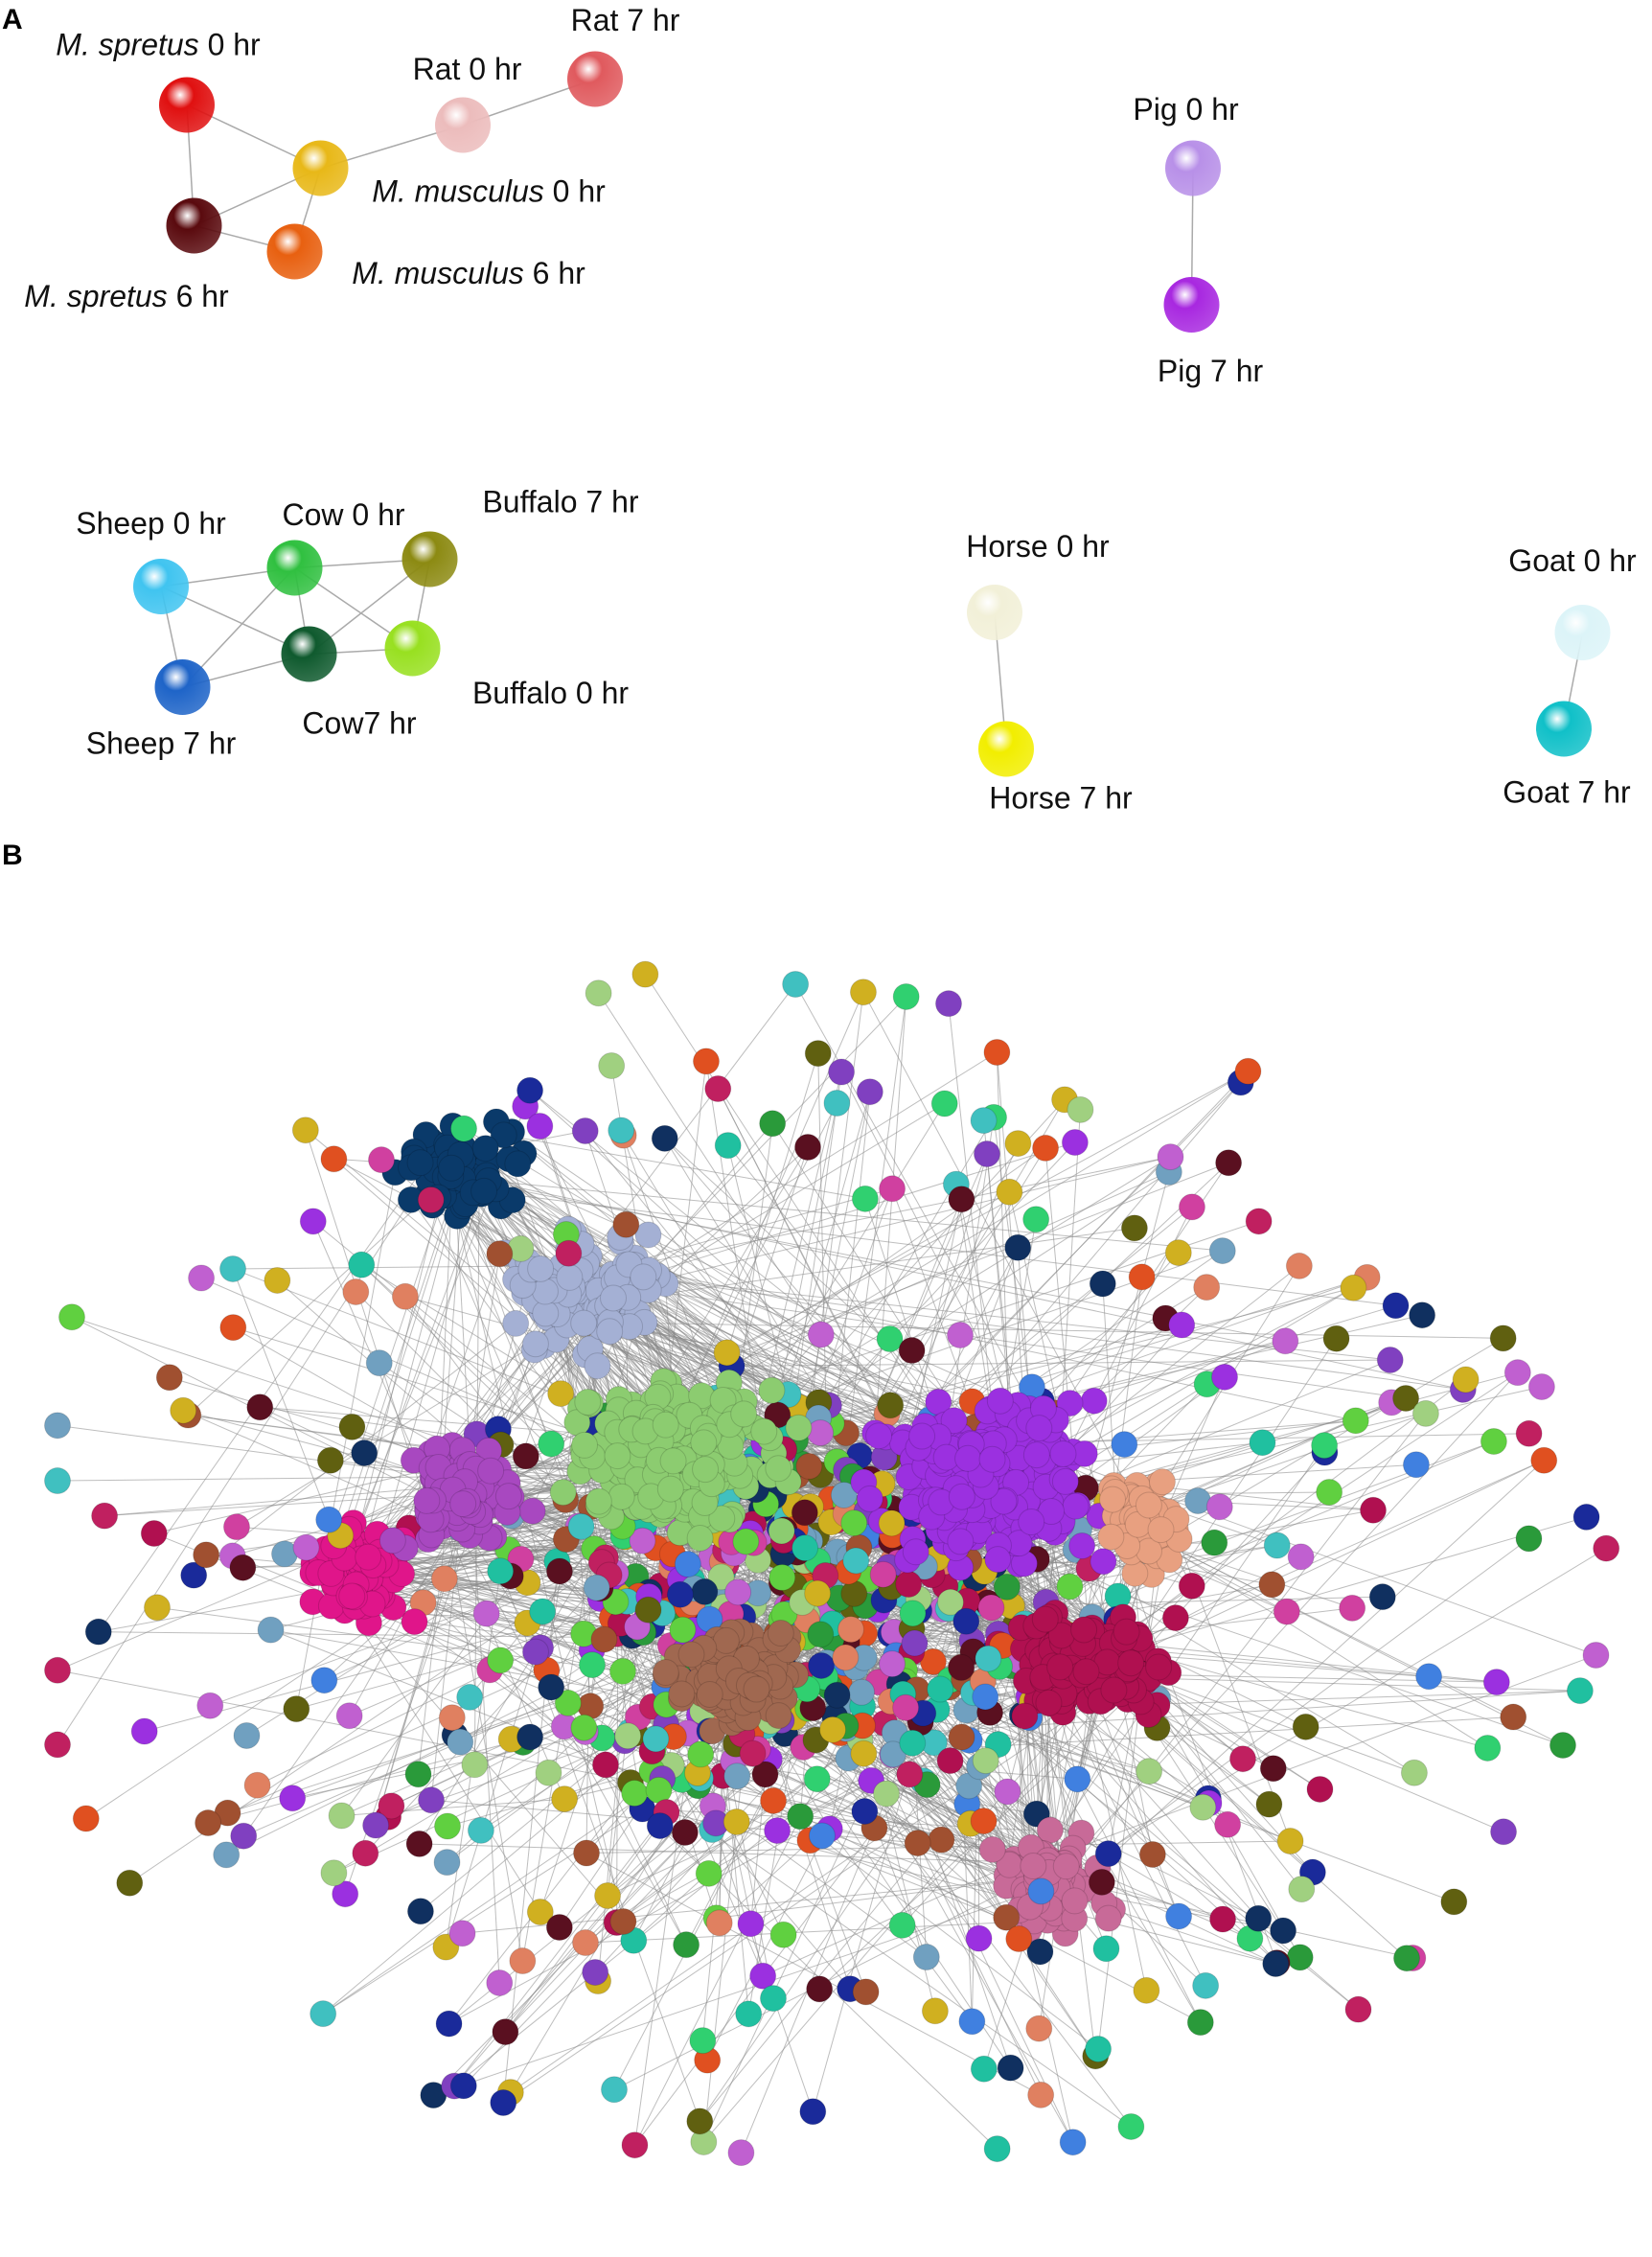 This screenshot has height=2257, width=1652. I want to click on node-text: 6 hr, so click(559, 273).